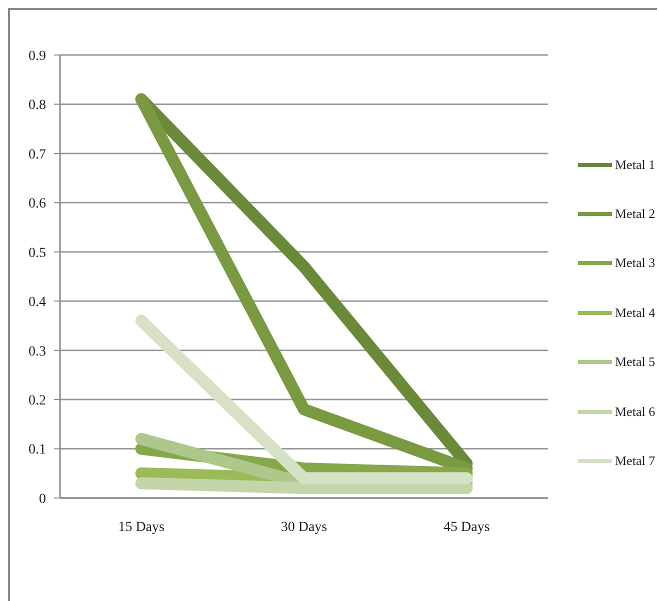 This screenshot has width=659, height=601. Describe the element at coordinates (635, 164) in the screenshot. I see `legend-label: Metal 1` at that location.